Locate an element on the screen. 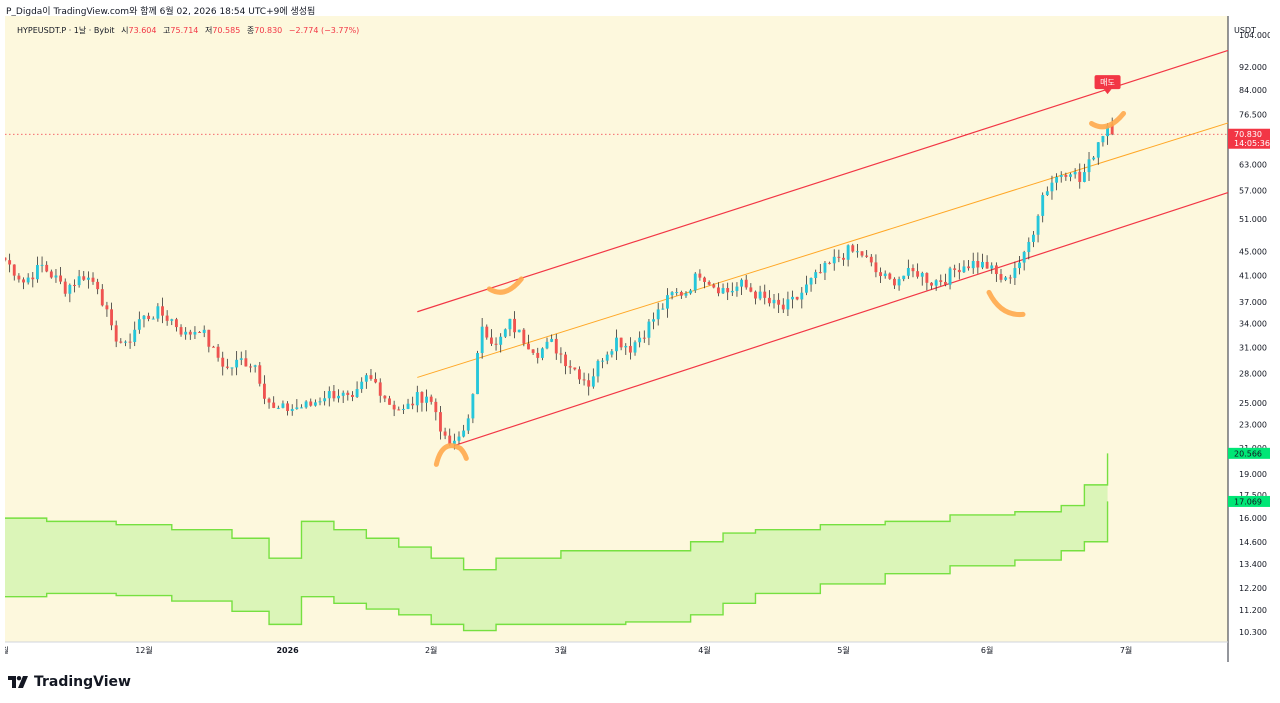  legend-open: 73.604 is located at coordinates (142, 30).